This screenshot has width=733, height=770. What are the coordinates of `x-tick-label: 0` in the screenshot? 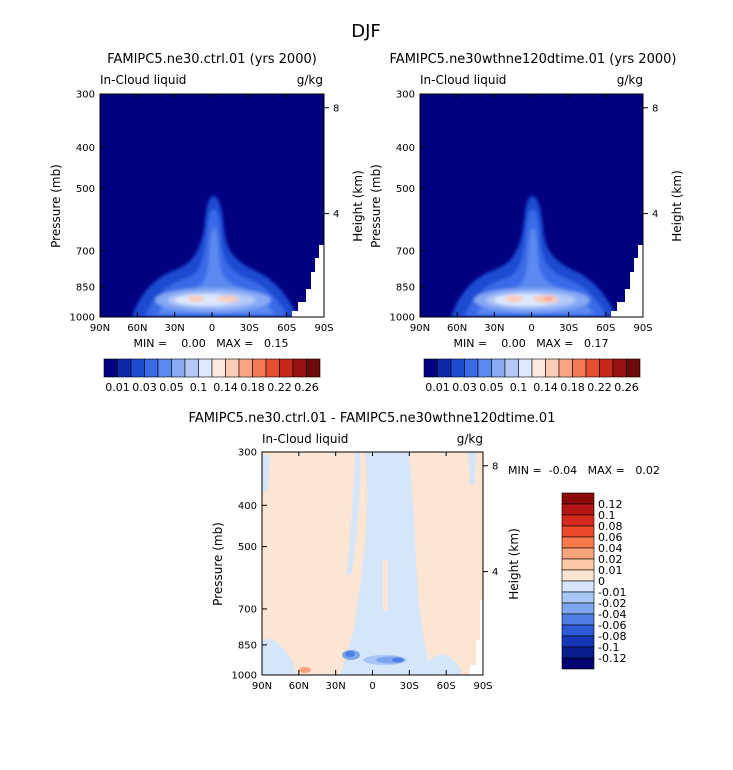 It's located at (531, 328).